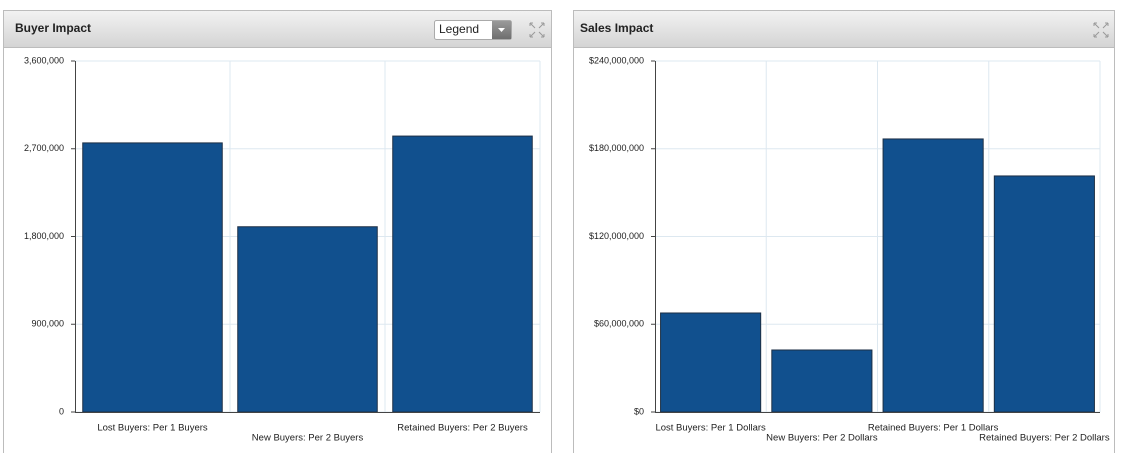 This screenshot has width=1125, height=453. I want to click on y-tick-label: 900,000, so click(47, 324).